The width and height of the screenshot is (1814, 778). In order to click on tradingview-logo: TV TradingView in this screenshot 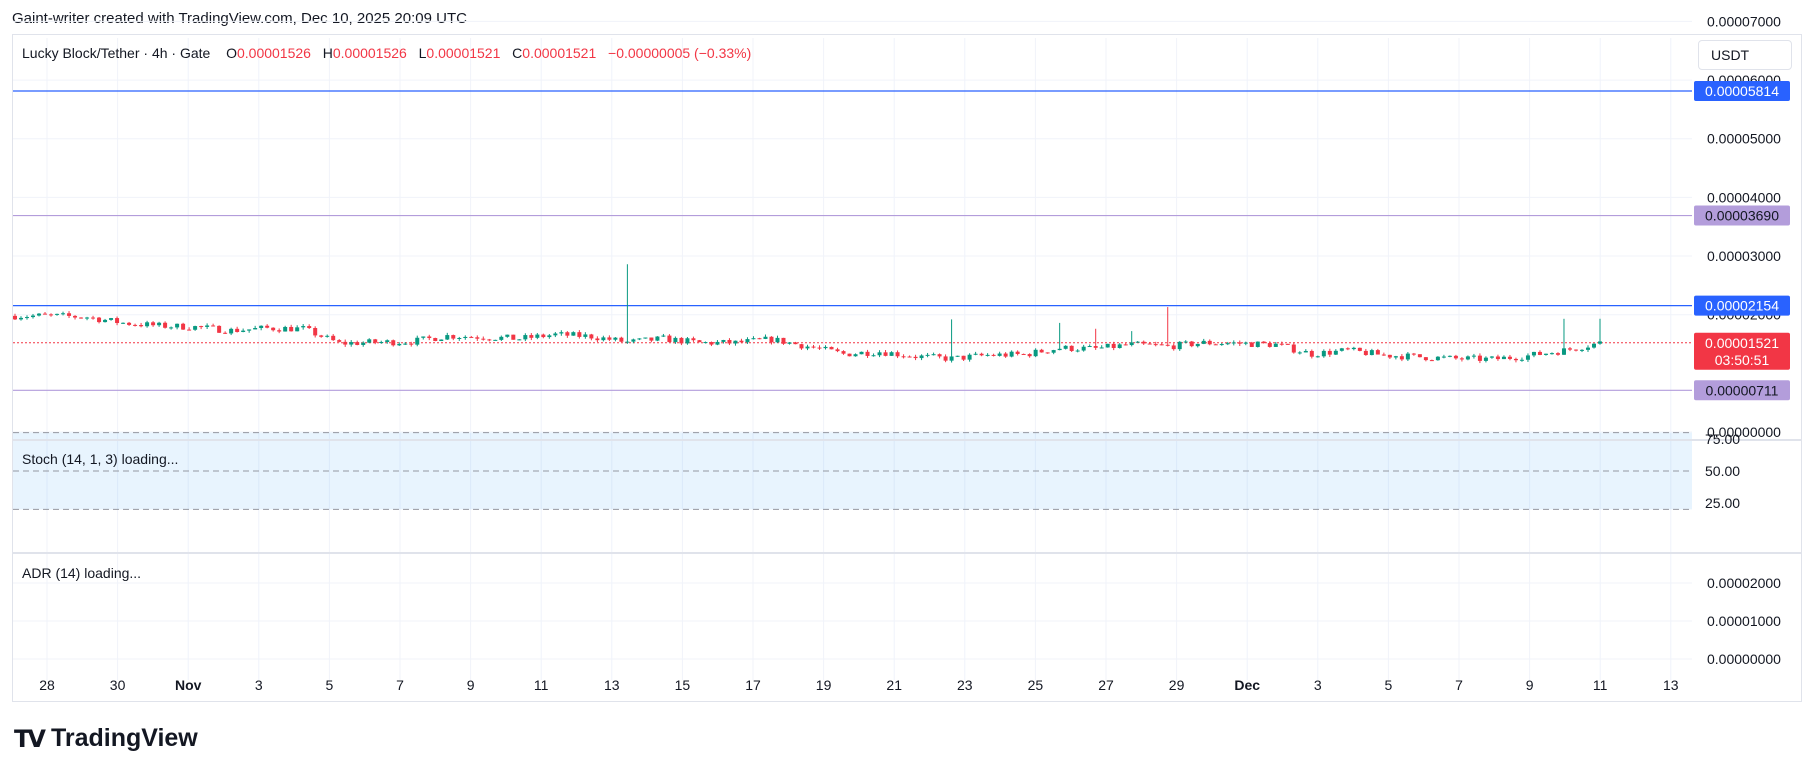, I will do `click(106, 738)`.